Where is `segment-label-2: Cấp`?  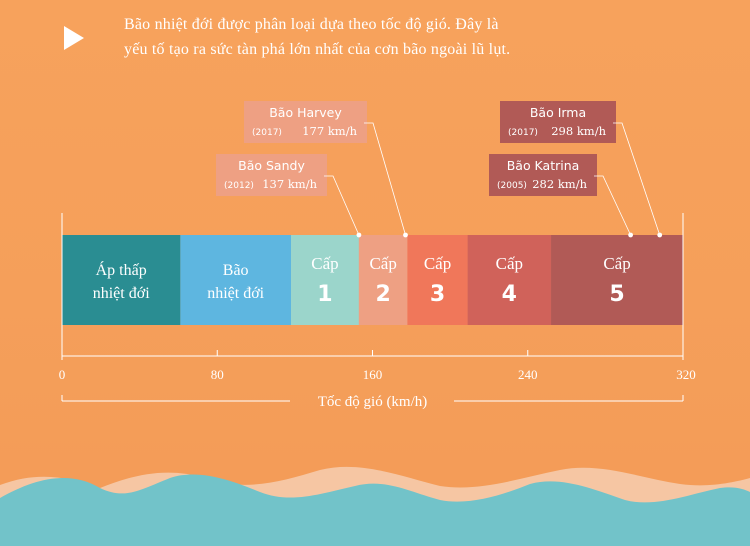
segment-label-2: Cấp is located at coordinates (324, 263).